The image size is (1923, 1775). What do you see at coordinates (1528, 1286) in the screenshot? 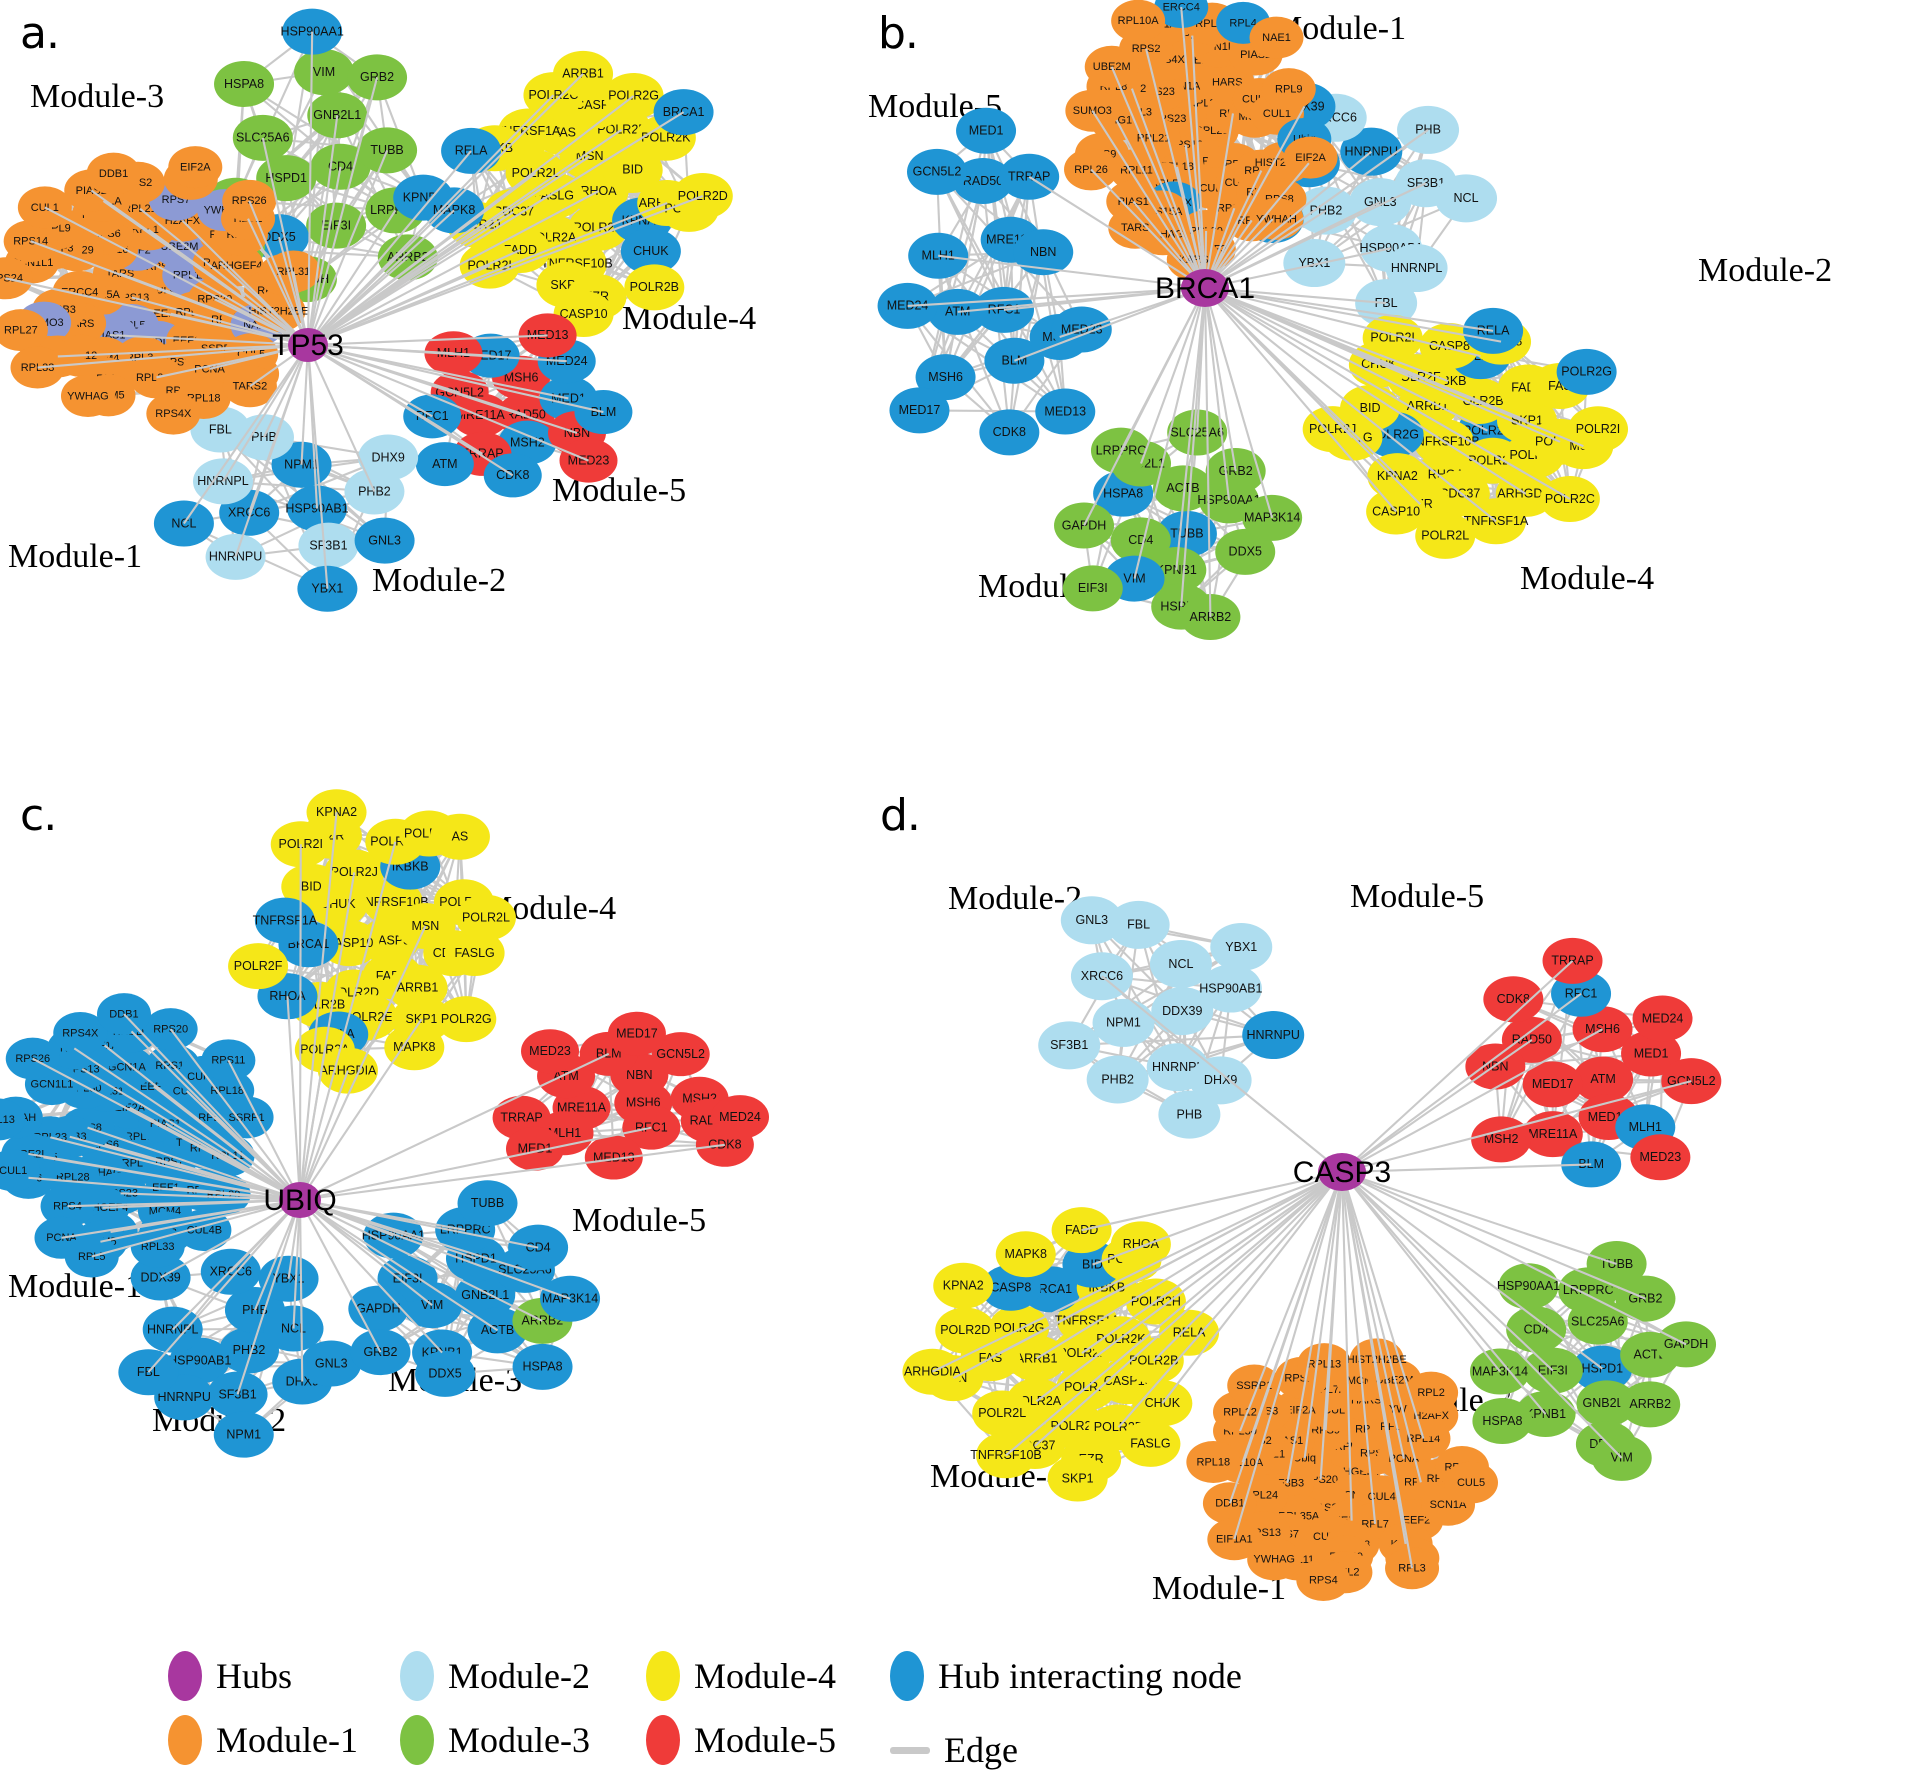
I see `network-node: HSP90AA1` at bounding box center [1528, 1286].